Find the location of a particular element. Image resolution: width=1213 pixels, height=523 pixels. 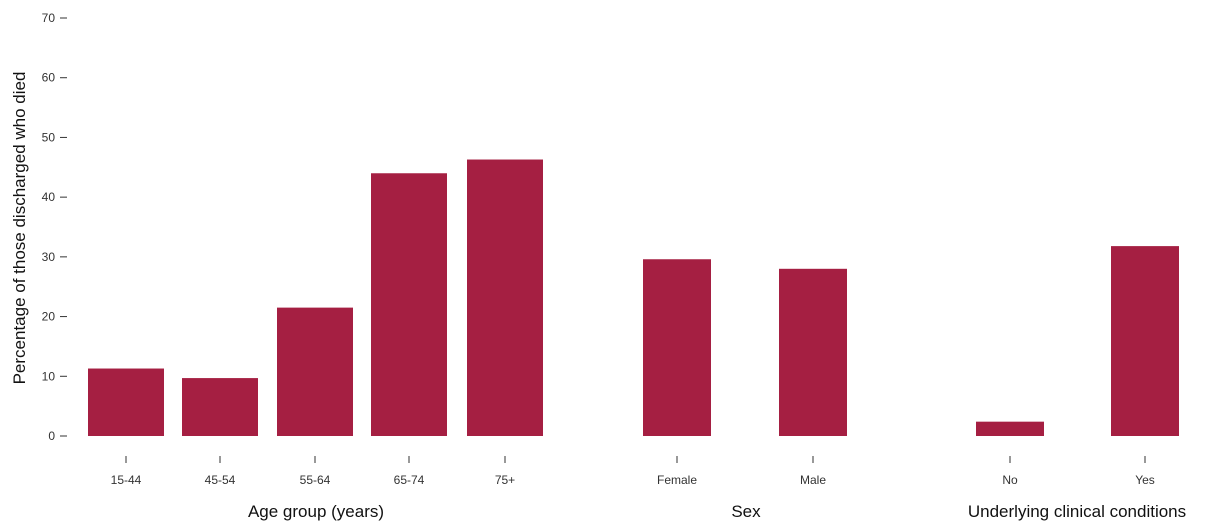

x-tick-label-female: Female is located at coordinates (677, 480).